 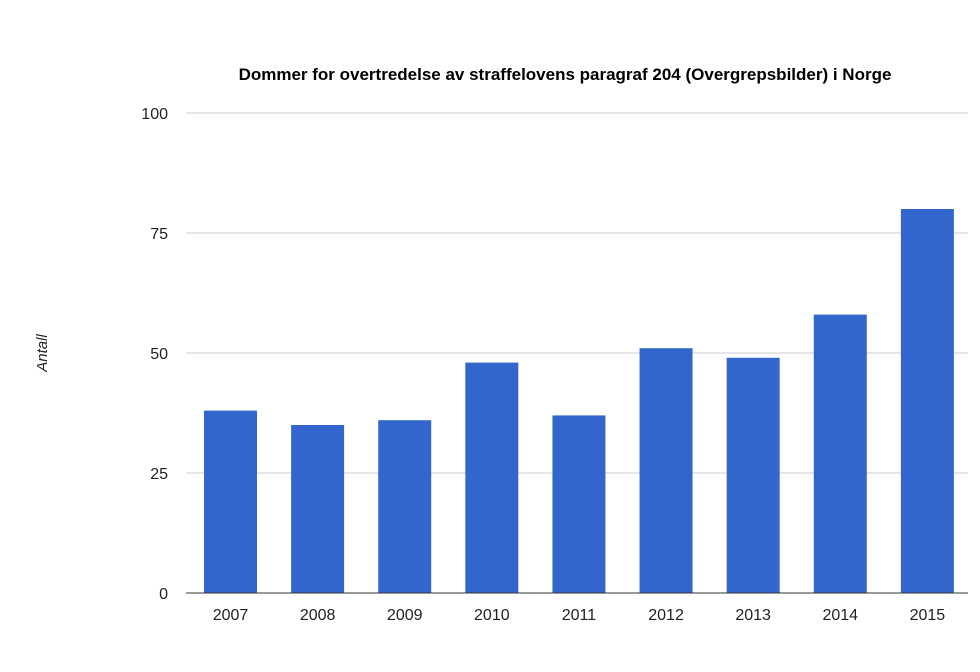 What do you see at coordinates (154, 114) in the screenshot?
I see `y-tick-label: 100` at bounding box center [154, 114].